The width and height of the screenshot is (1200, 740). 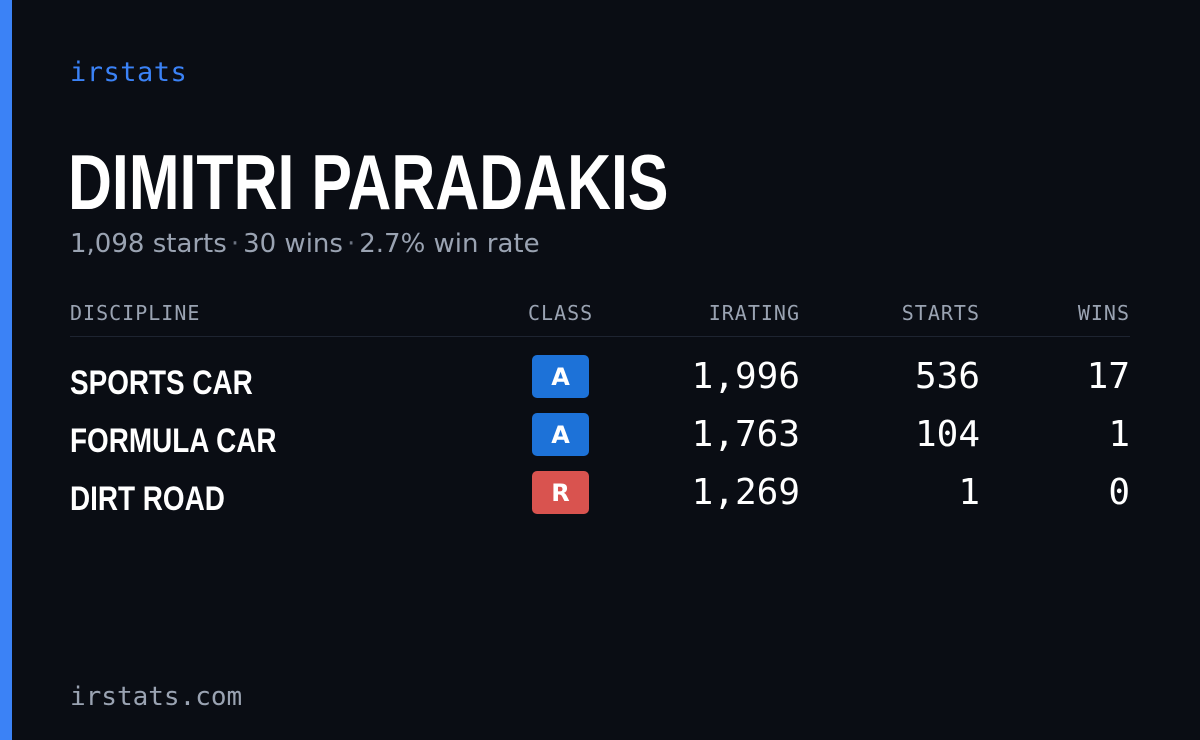 I want to click on starts-value: 1, so click(x=969, y=492).